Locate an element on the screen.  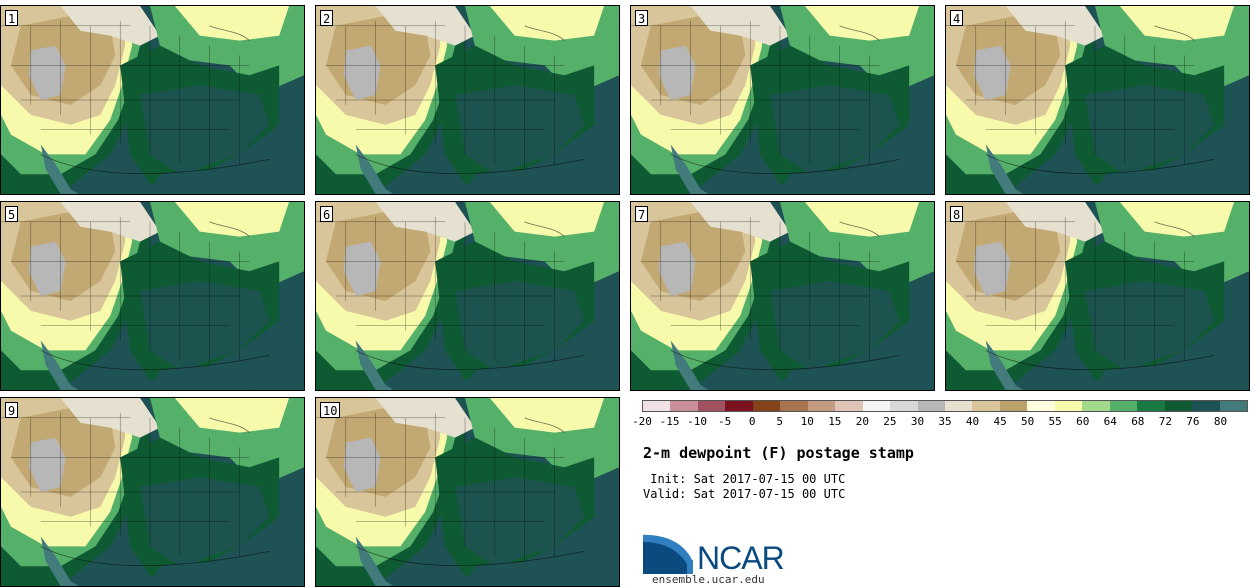
colorbar-tick-label: 80 is located at coordinates (1220, 421).